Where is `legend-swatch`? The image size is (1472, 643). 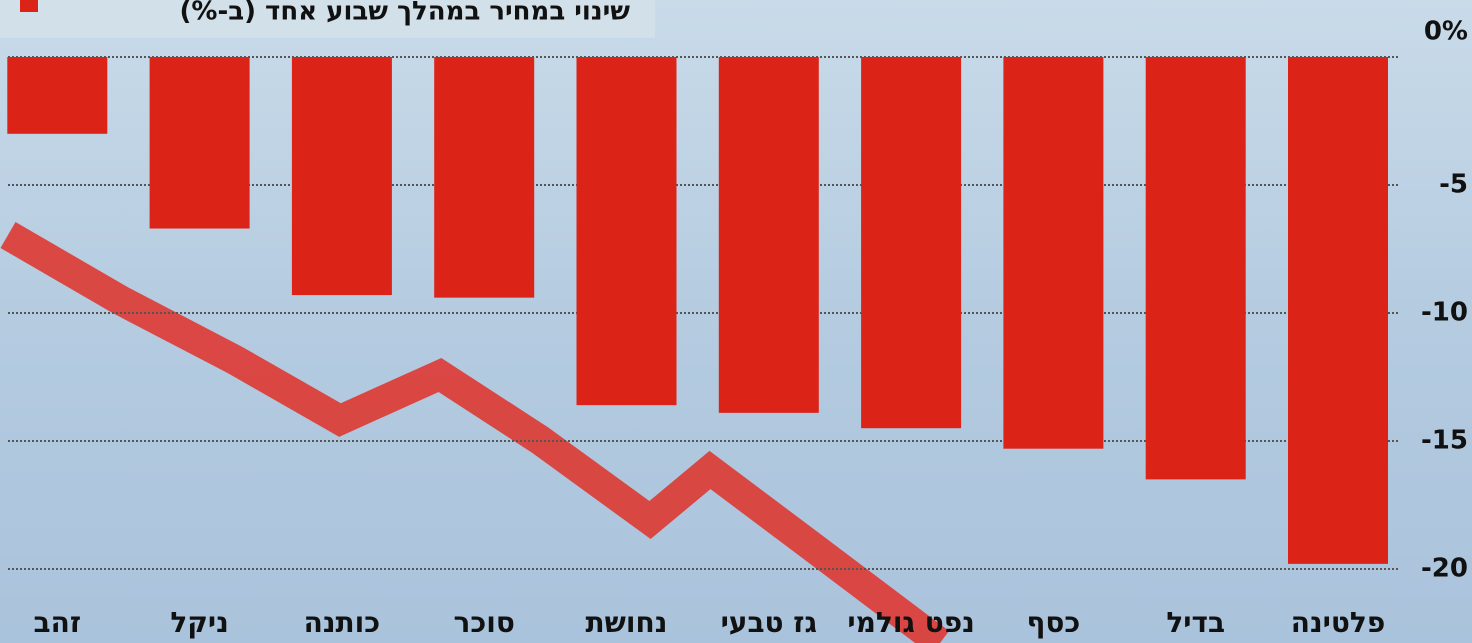
legend-swatch is located at coordinates (29, 6).